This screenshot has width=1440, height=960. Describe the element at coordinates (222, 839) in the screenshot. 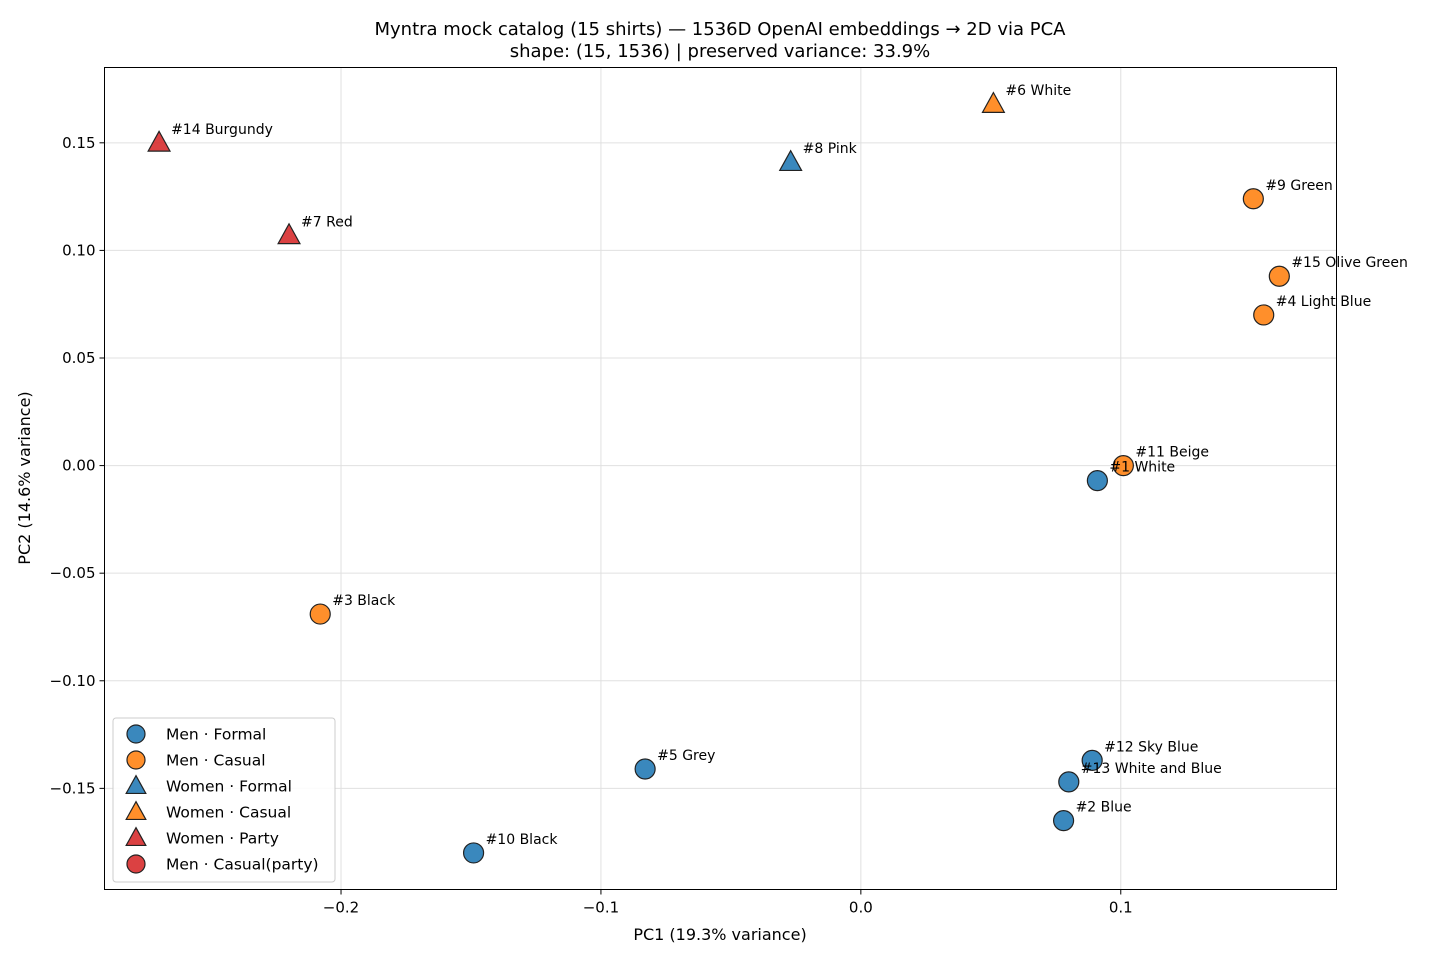

I see `legend-label: Women · Party` at that location.